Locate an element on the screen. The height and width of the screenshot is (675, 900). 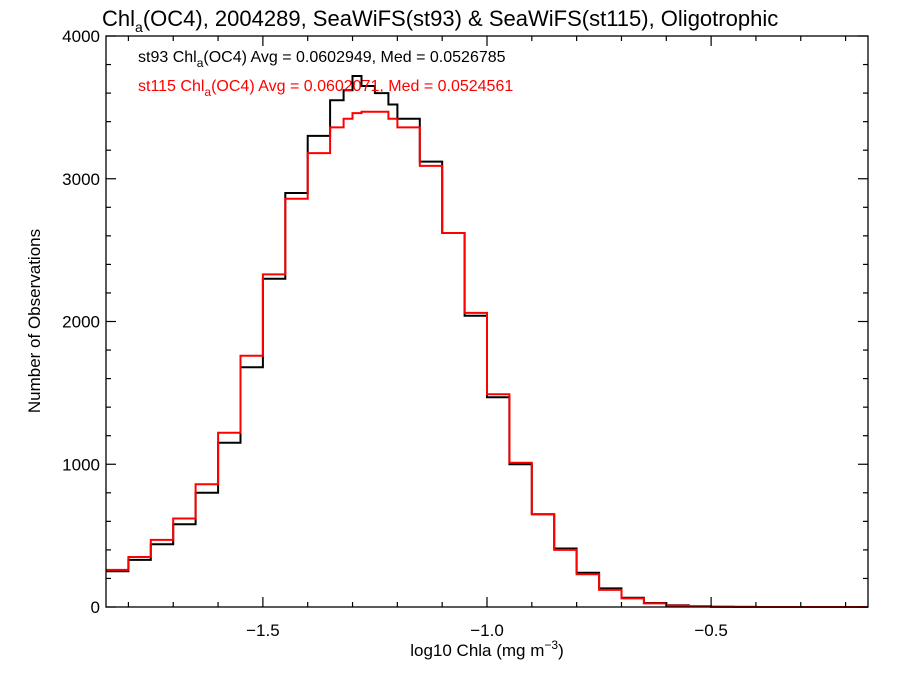
x-axis-label: log10 Chla (mg m−3) is located at coordinates (487, 649).